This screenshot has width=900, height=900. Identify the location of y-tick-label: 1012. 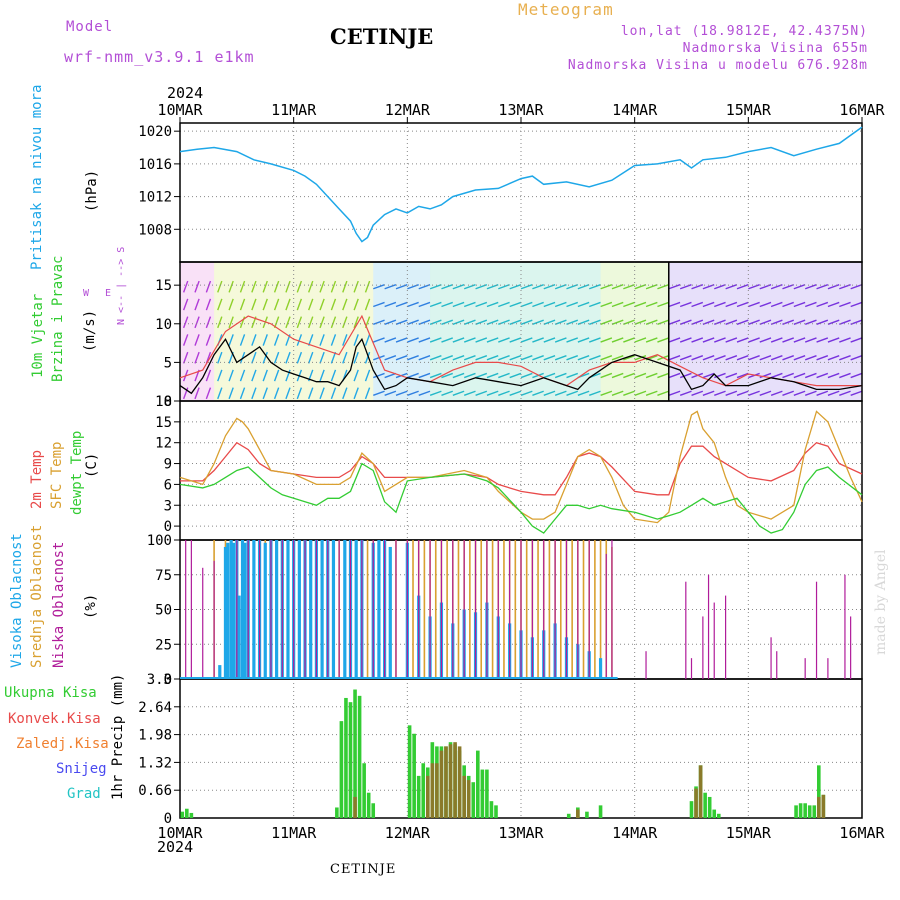
(155, 198).